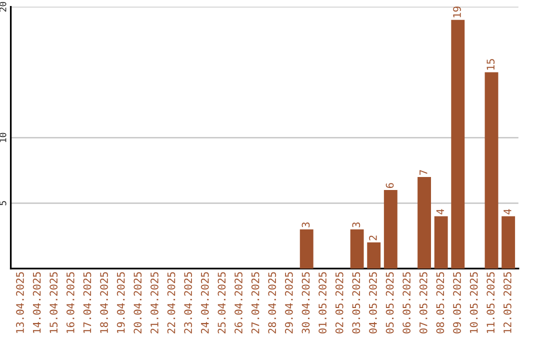  Describe the element at coordinates (188, 303) in the screenshot. I see `x-tick-label: 23.04.2025` at that location.